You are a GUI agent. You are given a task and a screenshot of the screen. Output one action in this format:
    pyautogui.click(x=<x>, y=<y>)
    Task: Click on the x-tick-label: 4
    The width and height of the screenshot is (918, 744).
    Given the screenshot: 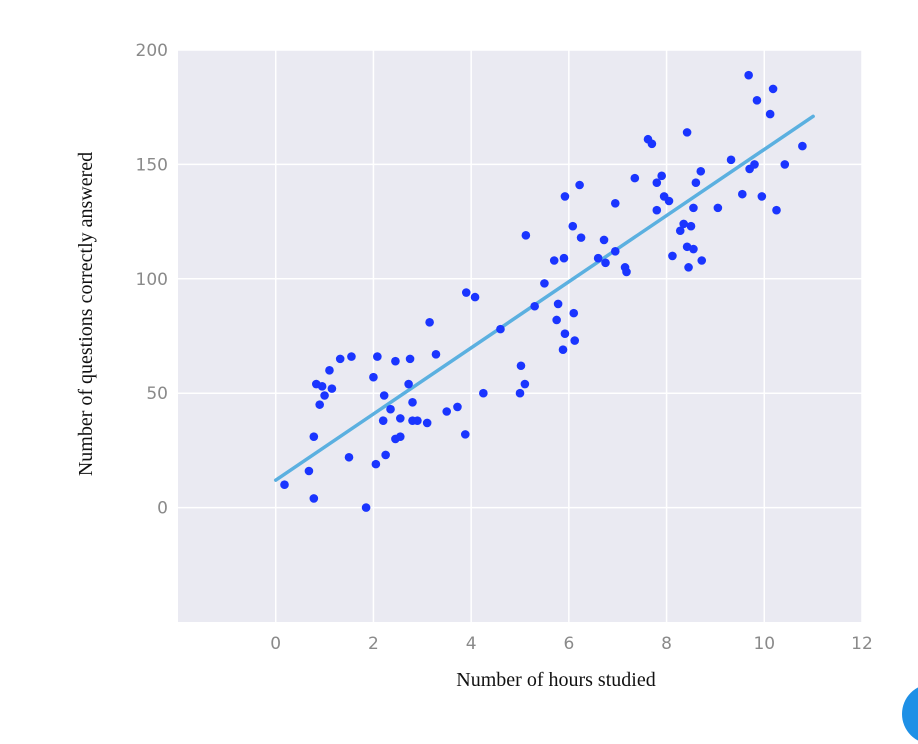 What is the action you would take?
    pyautogui.click(x=471, y=644)
    